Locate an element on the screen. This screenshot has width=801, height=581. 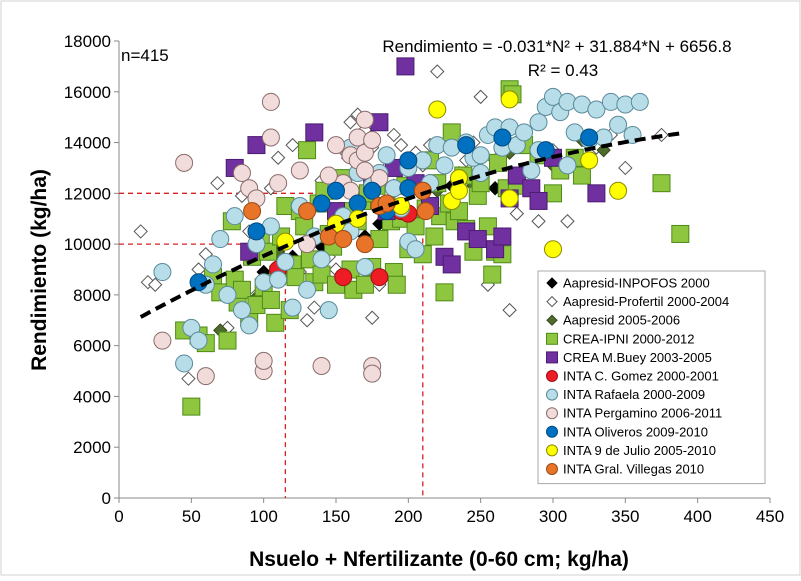
y-tick-label: 4000 is located at coordinates (92, 396).